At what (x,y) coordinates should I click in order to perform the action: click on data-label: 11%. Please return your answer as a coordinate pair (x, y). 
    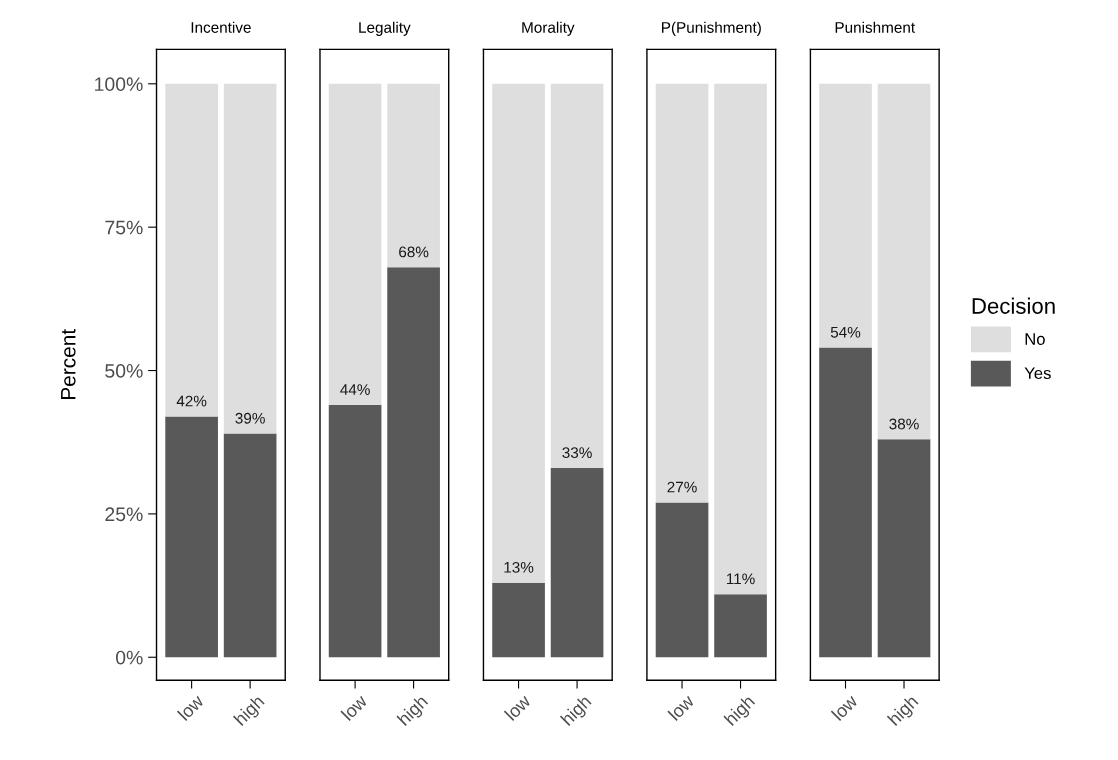
    Looking at the image, I should click on (740, 579).